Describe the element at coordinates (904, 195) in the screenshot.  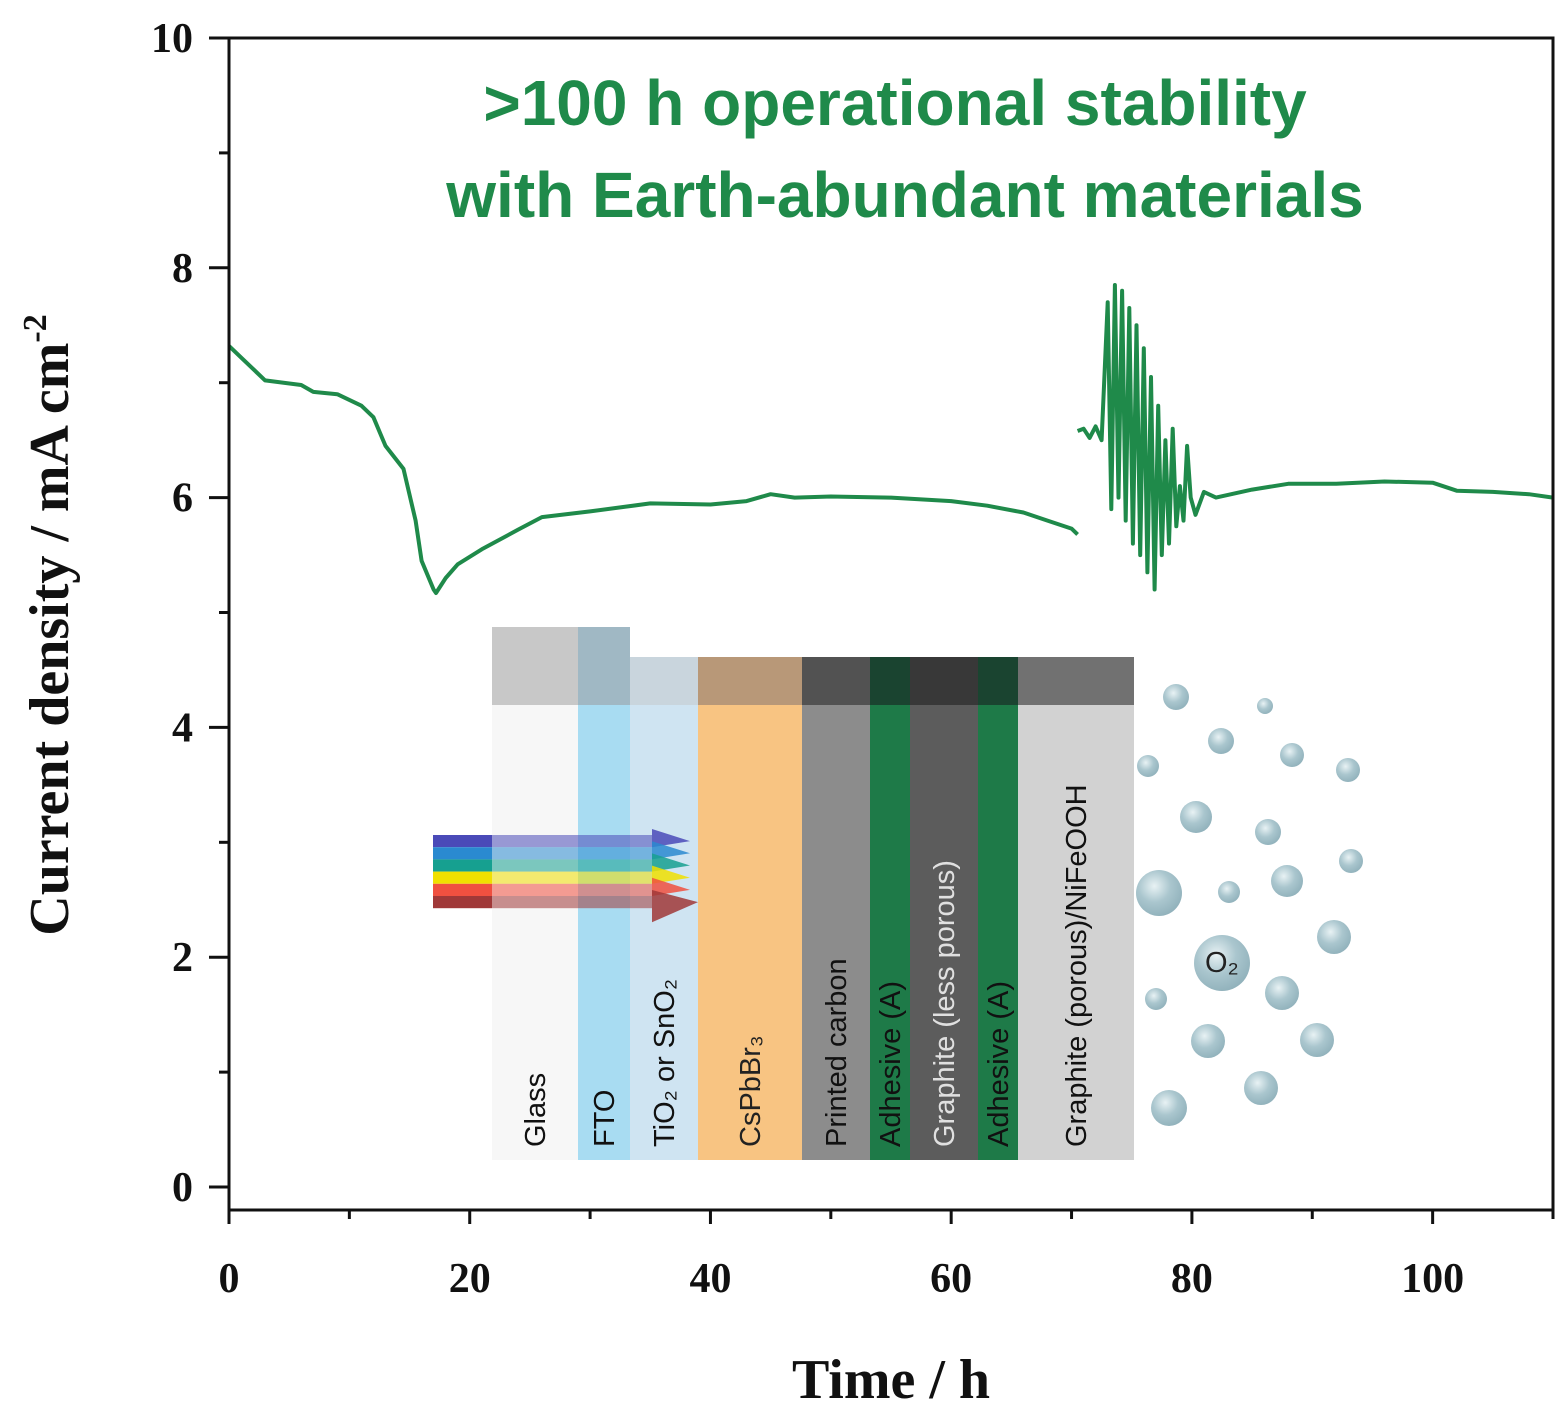
I see `annotation-line-2: with Earth-abundant materials` at that location.